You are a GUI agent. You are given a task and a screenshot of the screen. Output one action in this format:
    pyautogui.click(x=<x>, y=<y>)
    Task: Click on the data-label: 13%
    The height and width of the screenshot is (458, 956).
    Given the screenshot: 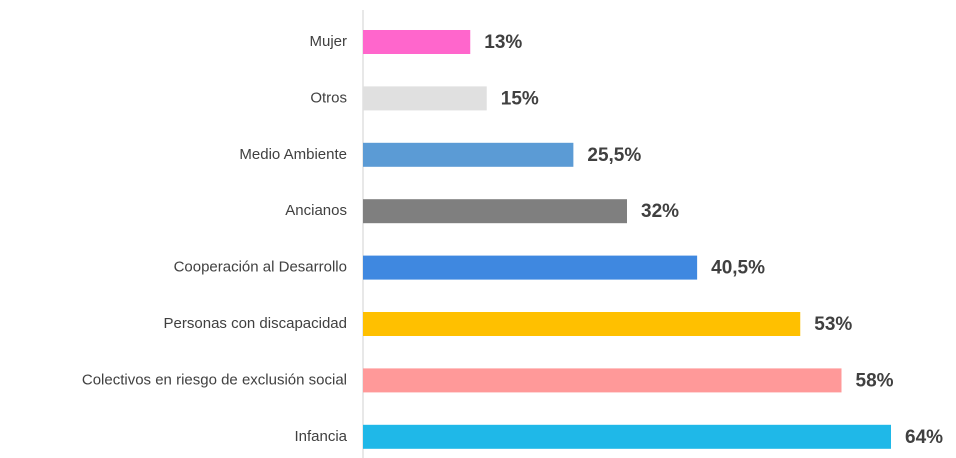 What is the action you would take?
    pyautogui.click(x=503, y=42)
    